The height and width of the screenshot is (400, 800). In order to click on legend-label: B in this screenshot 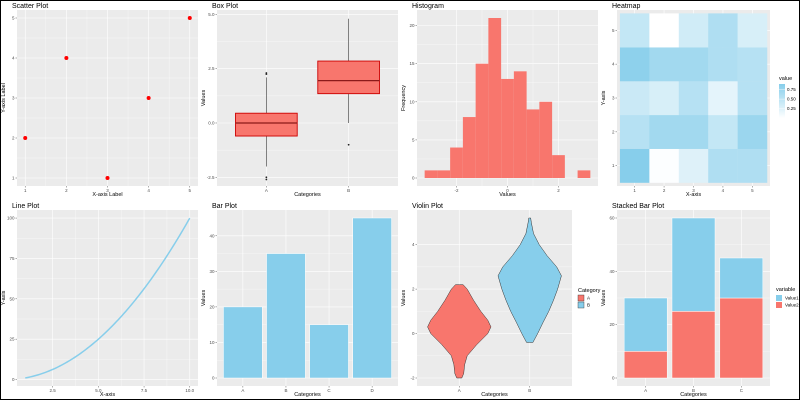, I will do `click(588, 305)`.